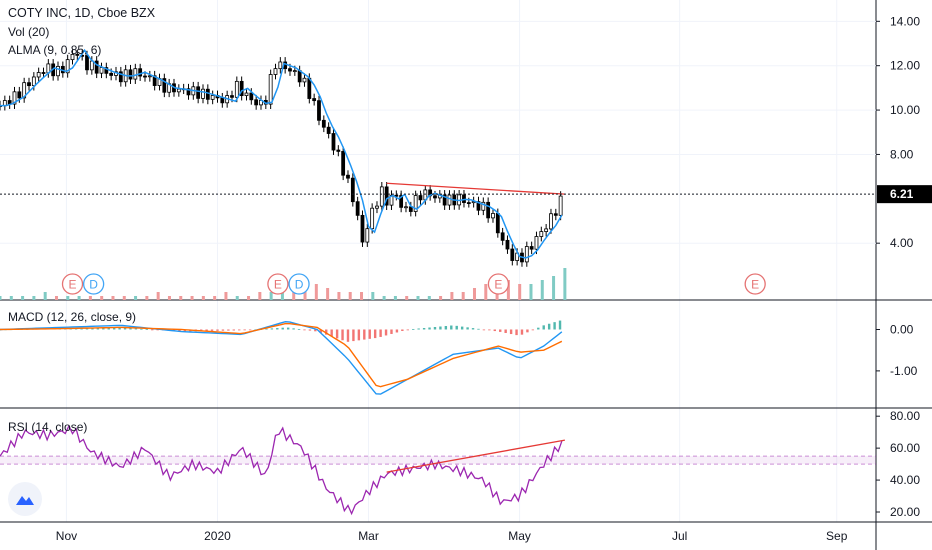 Image resolution: width=932 pixels, height=550 pixels. What do you see at coordinates (905, 21) in the screenshot?
I see `price-tick-label: 14.00` at bounding box center [905, 21].